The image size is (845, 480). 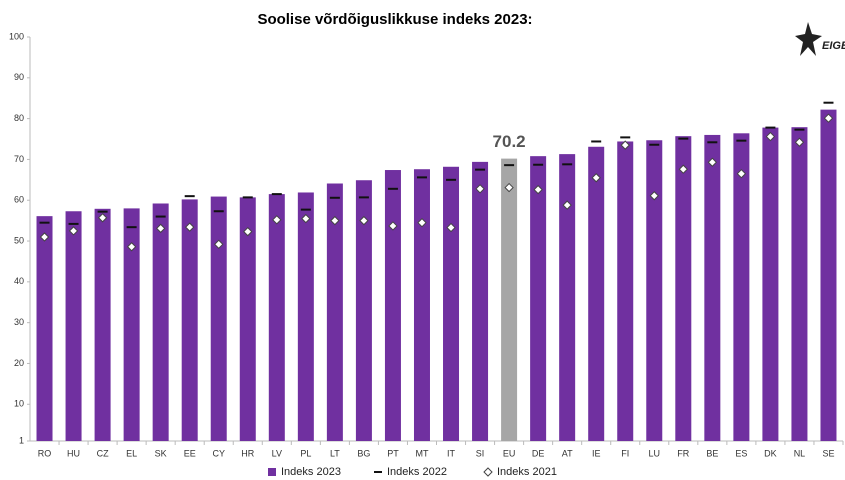 What do you see at coordinates (19, 159) in the screenshot?
I see `y-tick-label: 70` at bounding box center [19, 159].